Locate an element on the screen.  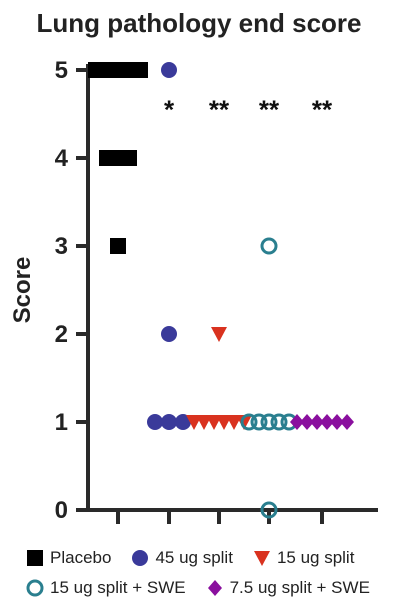
legend-row: 15 ug split + SWE 7.5 ug split + SWE is located at coordinates (212, 588).